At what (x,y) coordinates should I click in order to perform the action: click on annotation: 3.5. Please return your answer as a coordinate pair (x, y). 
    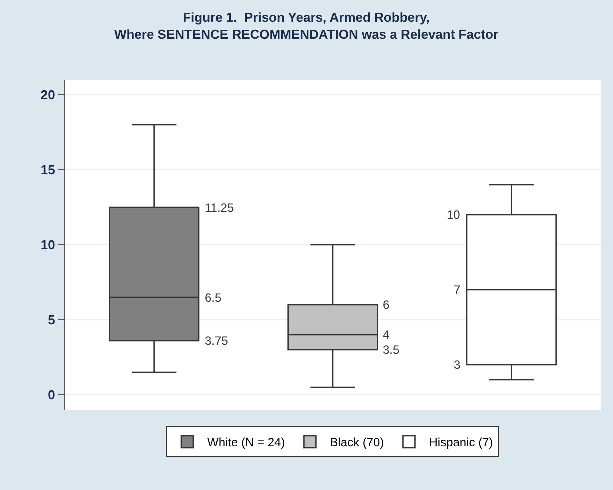
    Looking at the image, I should click on (391, 350).